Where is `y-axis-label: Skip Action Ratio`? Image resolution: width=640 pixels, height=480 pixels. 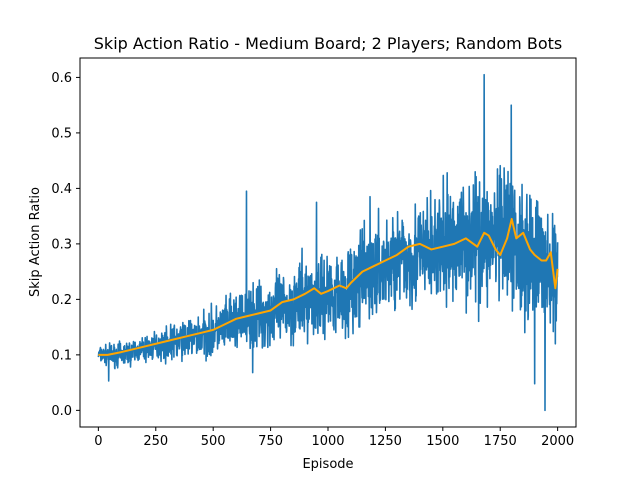
y-axis-label: Skip Action Ratio is located at coordinates (35, 242).